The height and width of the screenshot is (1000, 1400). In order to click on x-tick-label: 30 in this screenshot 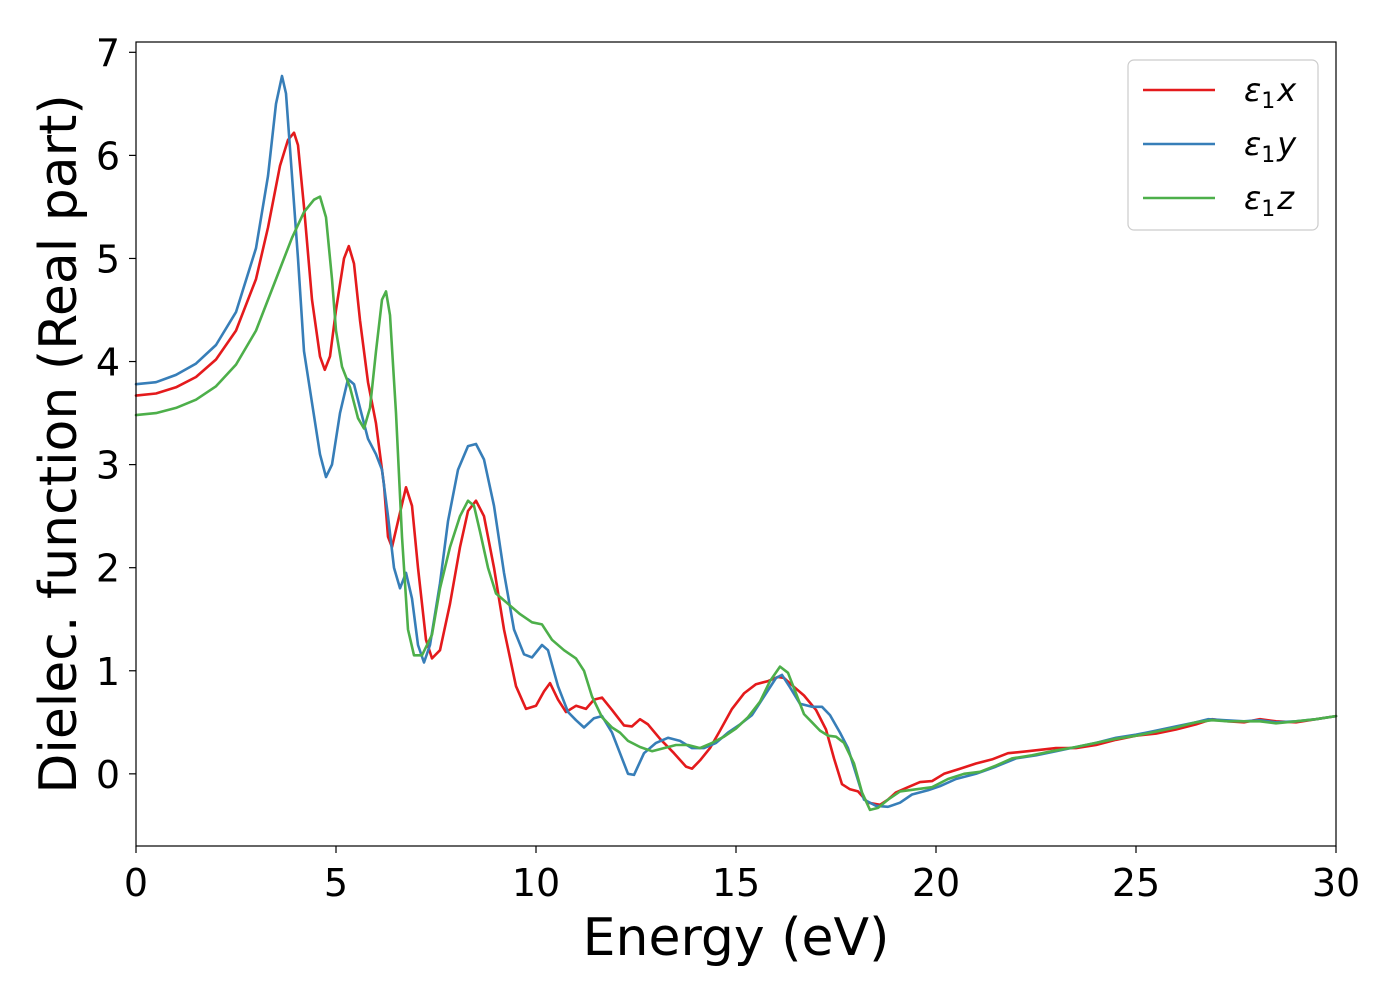, I will do `click(1336, 883)`.